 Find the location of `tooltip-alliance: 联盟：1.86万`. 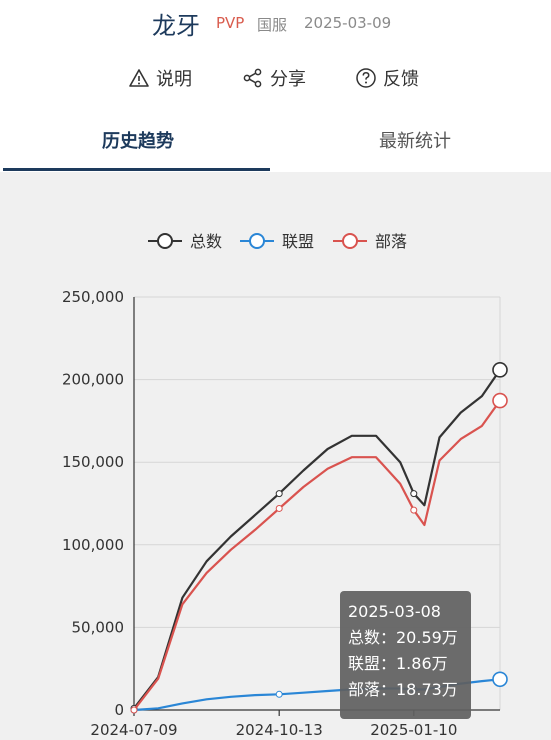

tooltip-alliance: 联盟：1.86万 is located at coordinates (398, 663).